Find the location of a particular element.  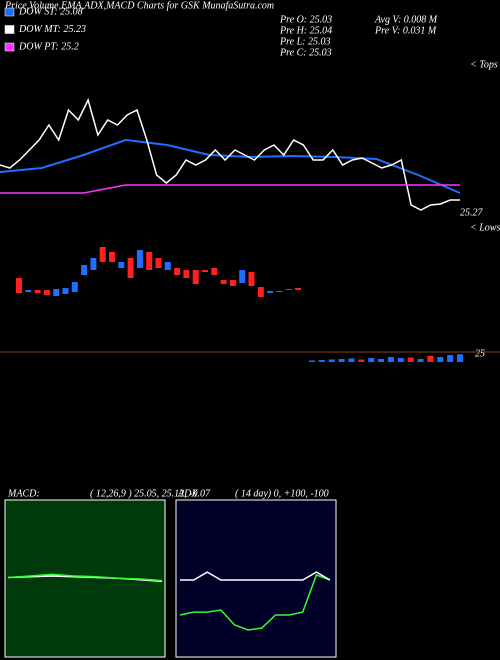

price-label: 25.27 is located at coordinates (472, 212).